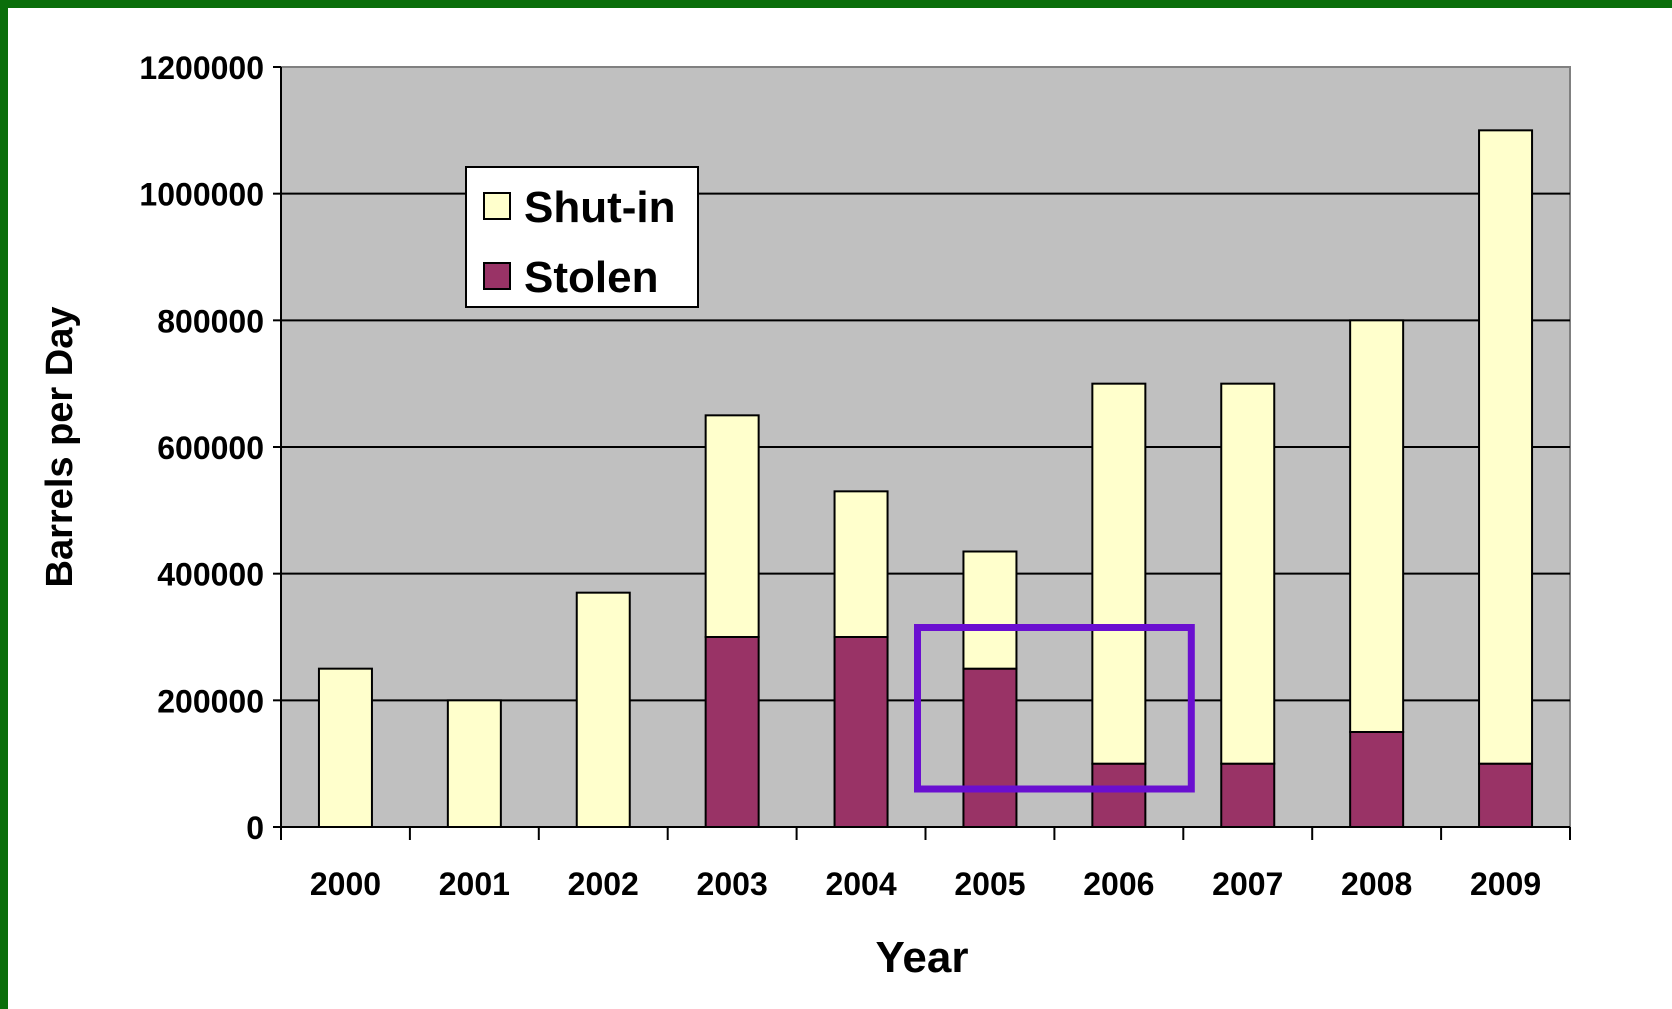  I want to click on y-tick-label: 200000, so click(210, 701).